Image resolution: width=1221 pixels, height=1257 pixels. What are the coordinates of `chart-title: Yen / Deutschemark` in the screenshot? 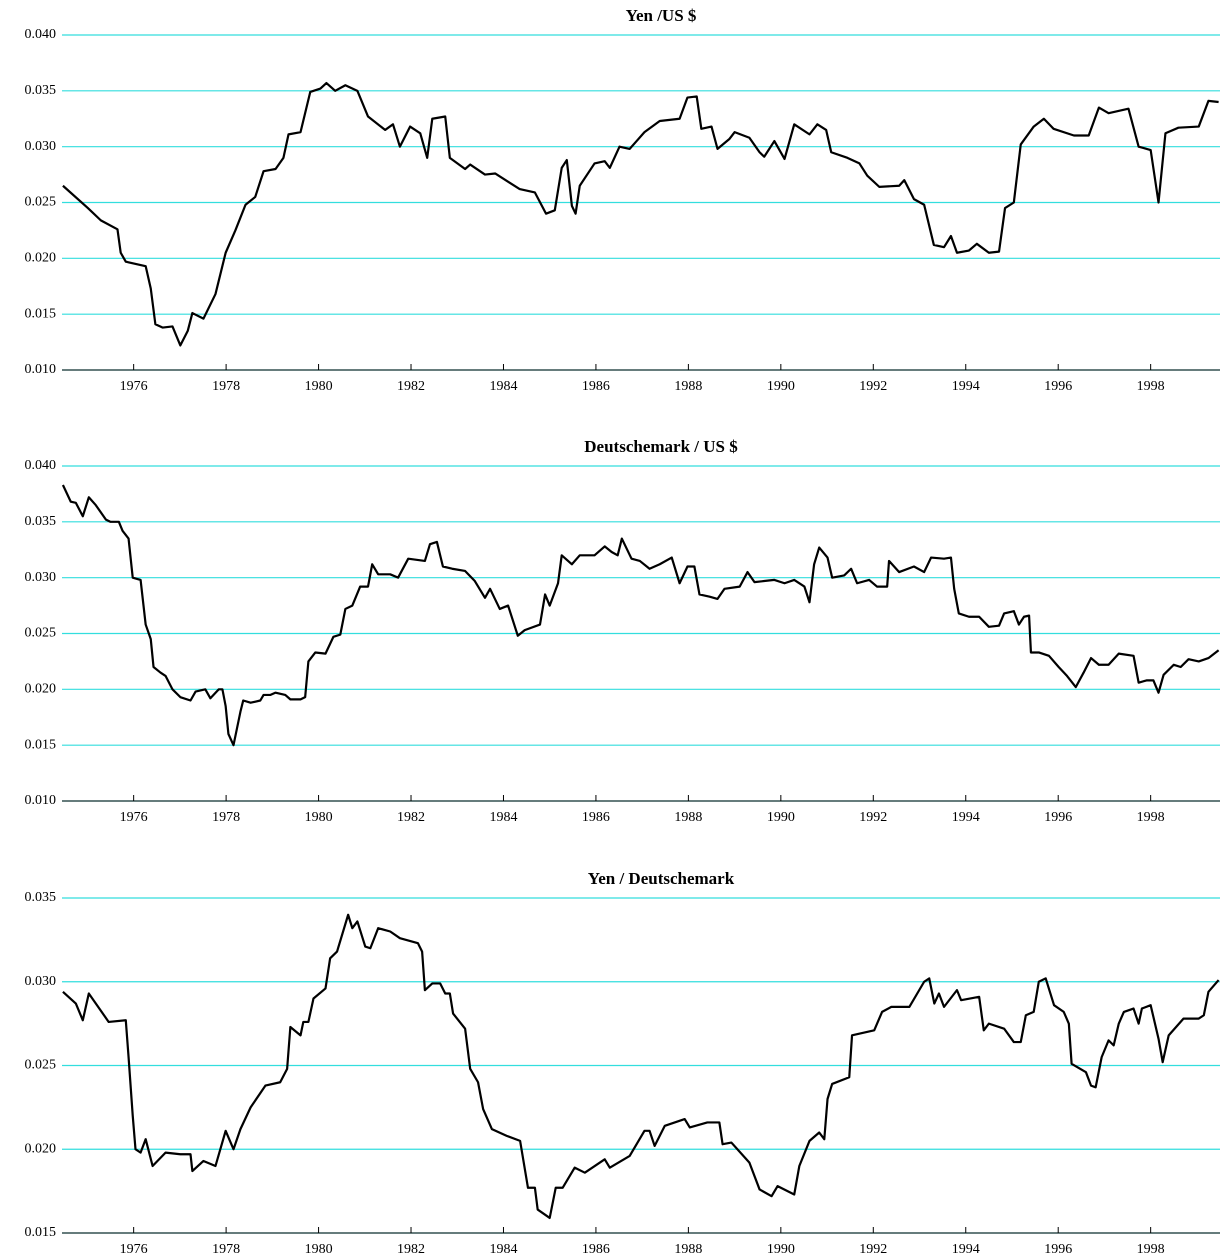 It's located at (661, 878).